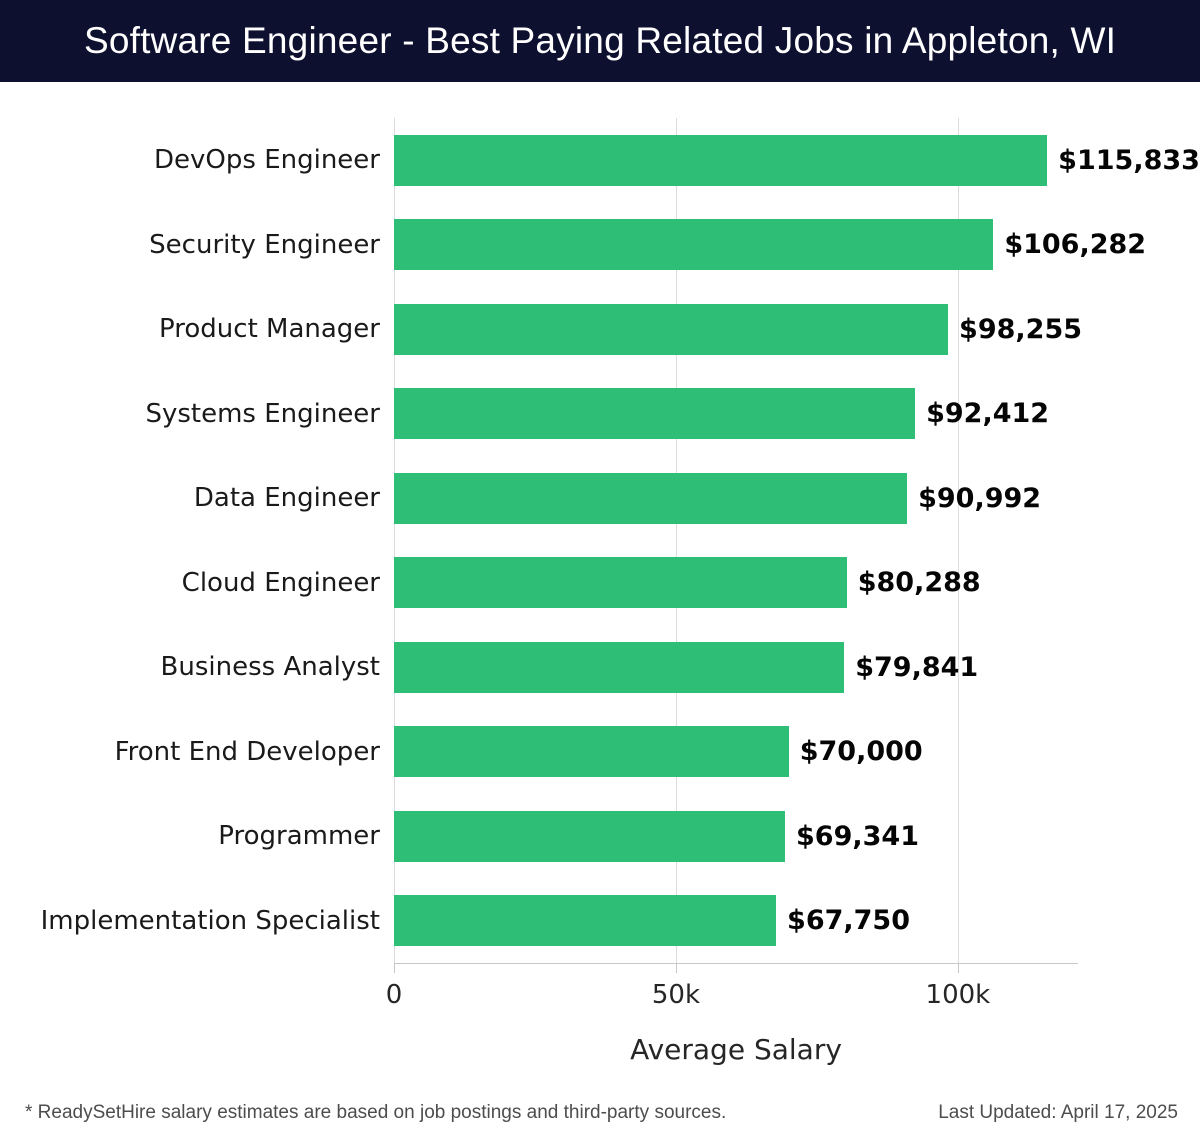 This screenshot has width=1200, height=1140. What do you see at coordinates (861, 752) in the screenshot?
I see `value-label: $70,000` at bounding box center [861, 752].